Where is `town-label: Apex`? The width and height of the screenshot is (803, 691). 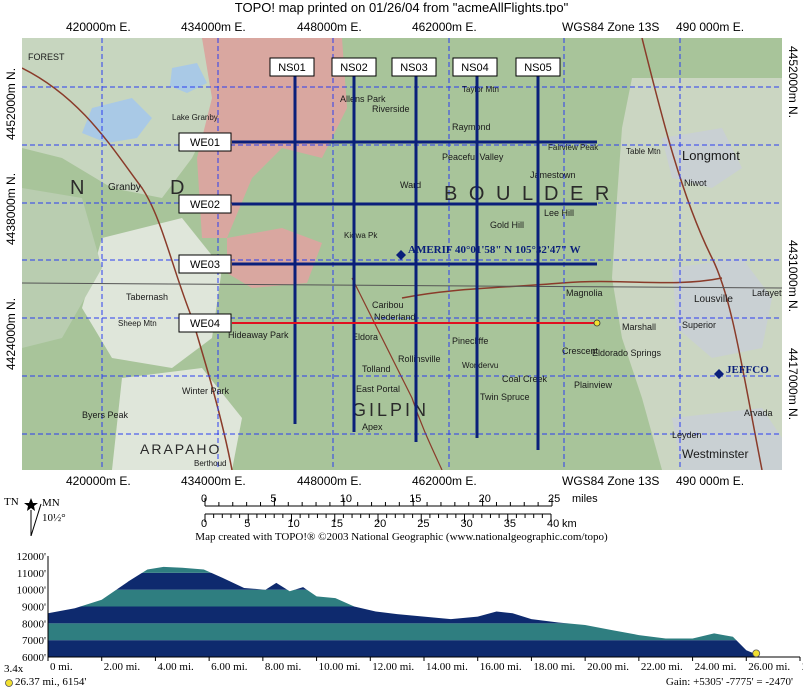 town-label: Apex is located at coordinates (372, 427).